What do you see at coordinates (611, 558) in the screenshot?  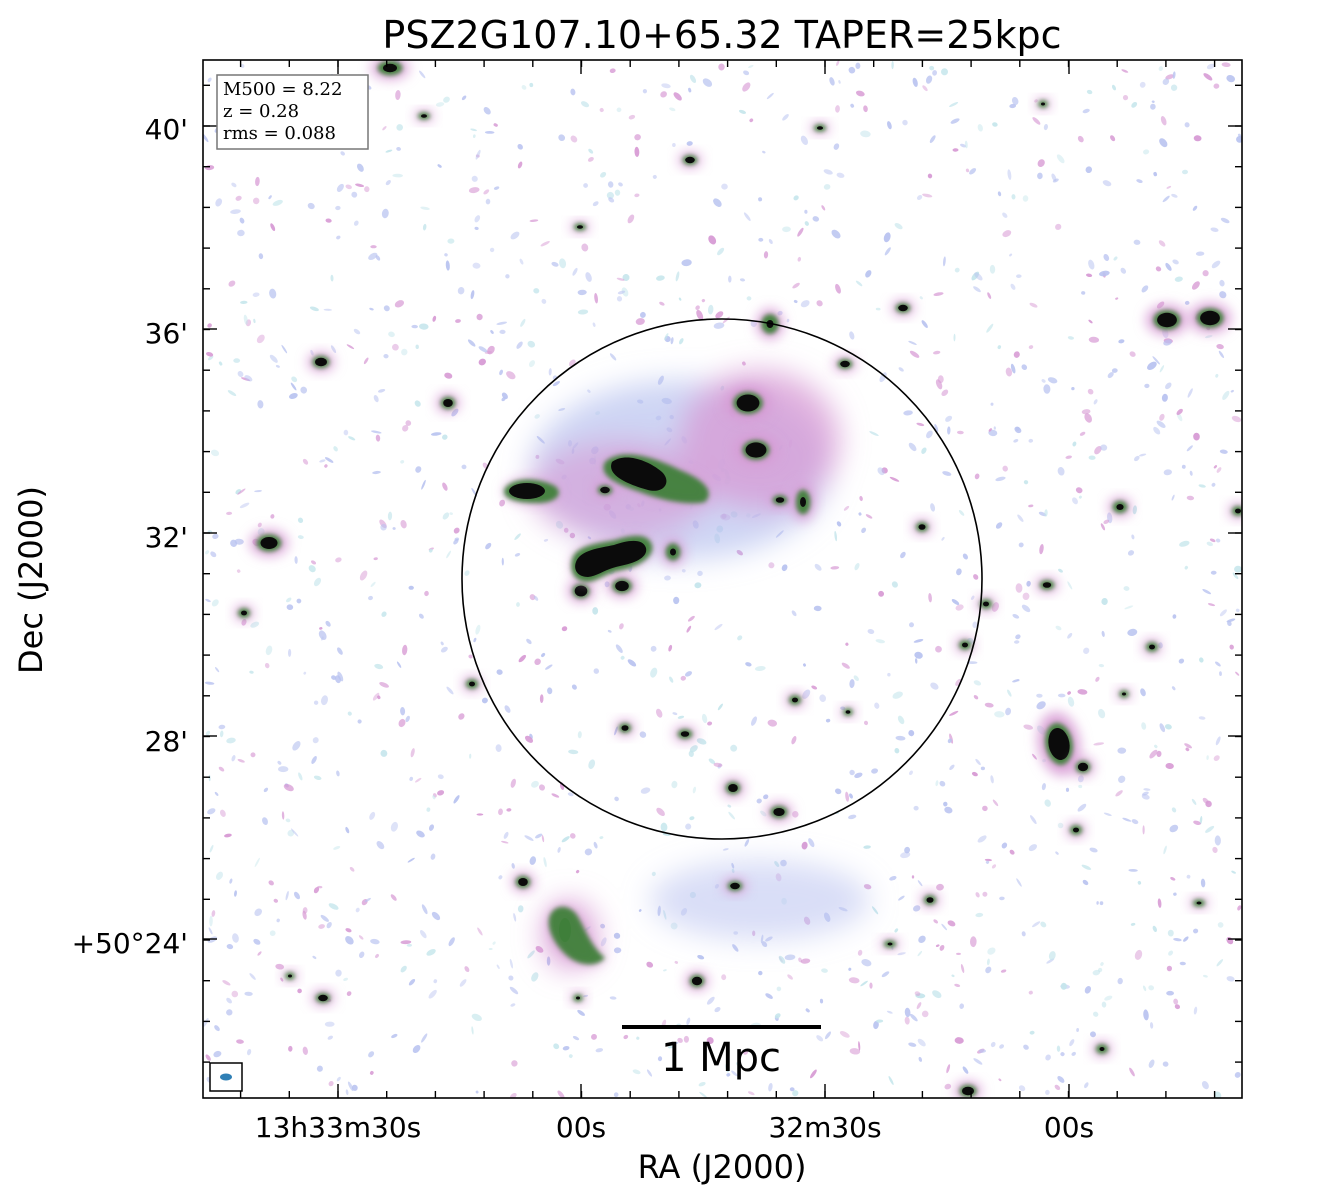 I see `bright-bridge-core` at bounding box center [611, 558].